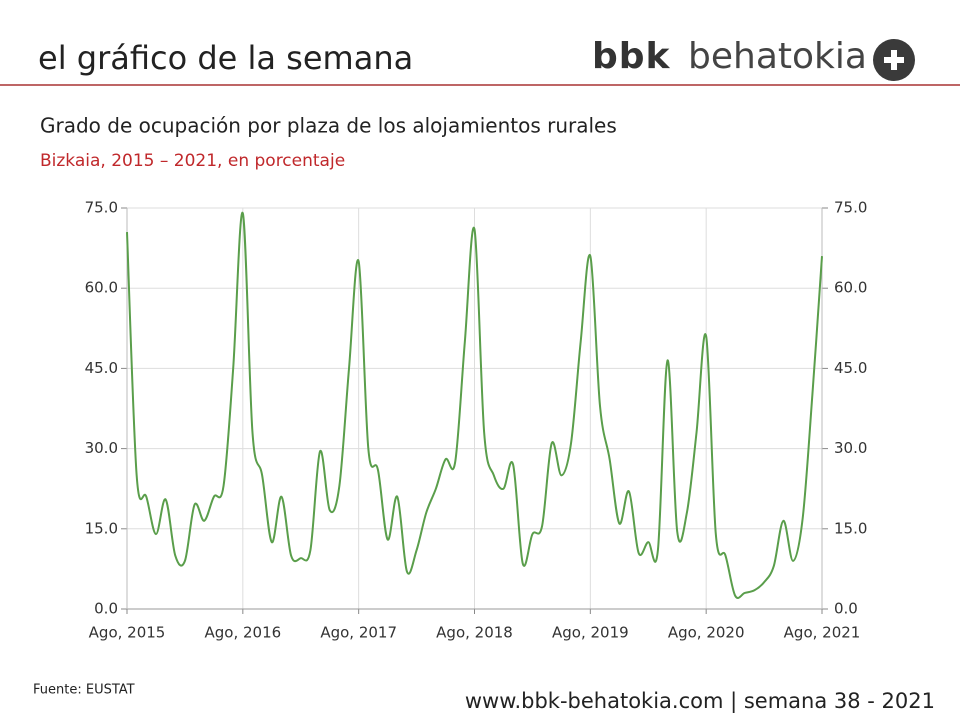 The image size is (960, 720). I want to click on y-tick-label: 45.0, so click(101, 368).